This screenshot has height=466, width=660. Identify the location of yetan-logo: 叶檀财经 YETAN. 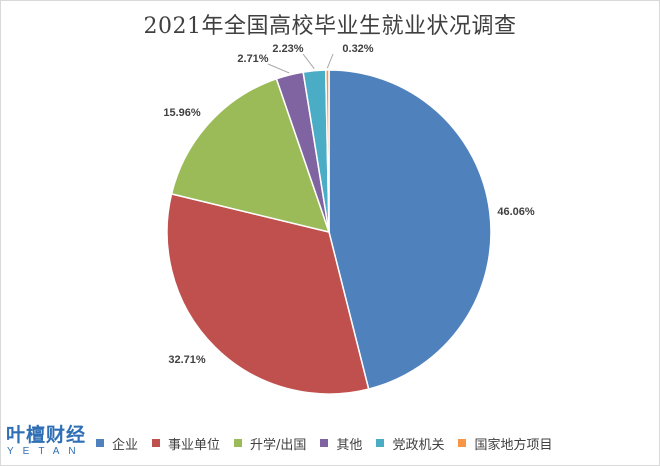
(56, 444).